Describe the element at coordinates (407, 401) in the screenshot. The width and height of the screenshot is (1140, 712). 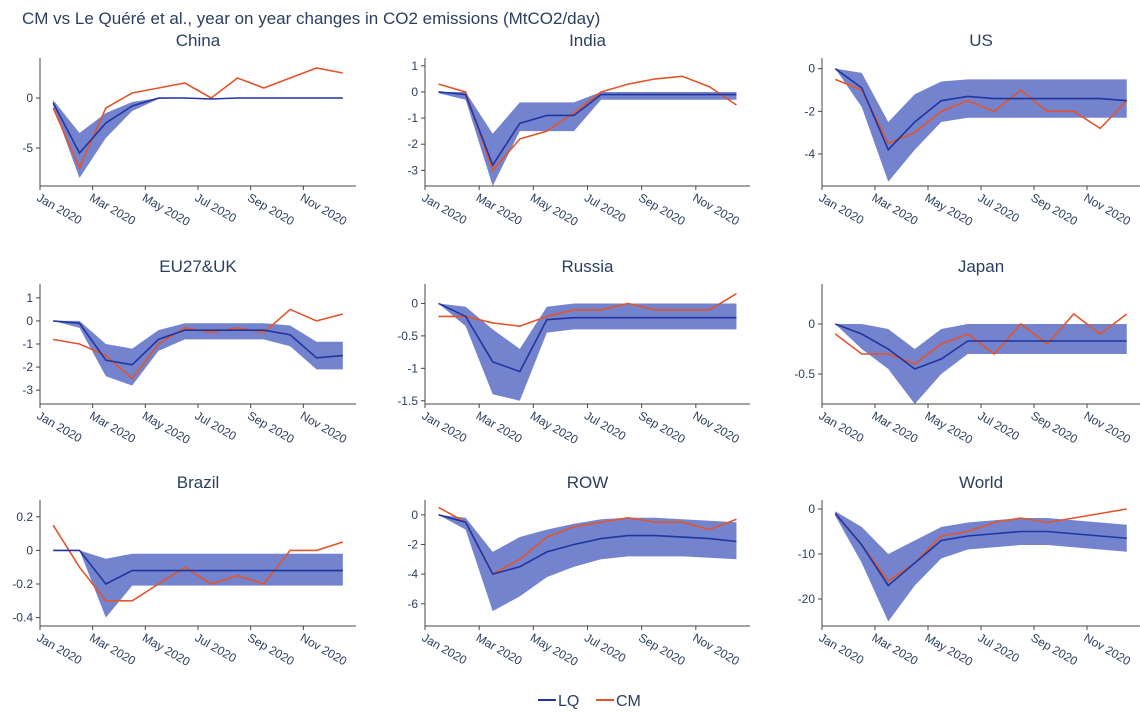
I see `y-tick-label: -1.5` at that location.